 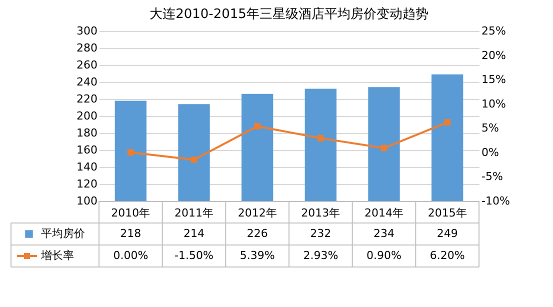 What do you see at coordinates (87, 48) in the screenshot?
I see `y-tick-label: 280` at bounding box center [87, 48].